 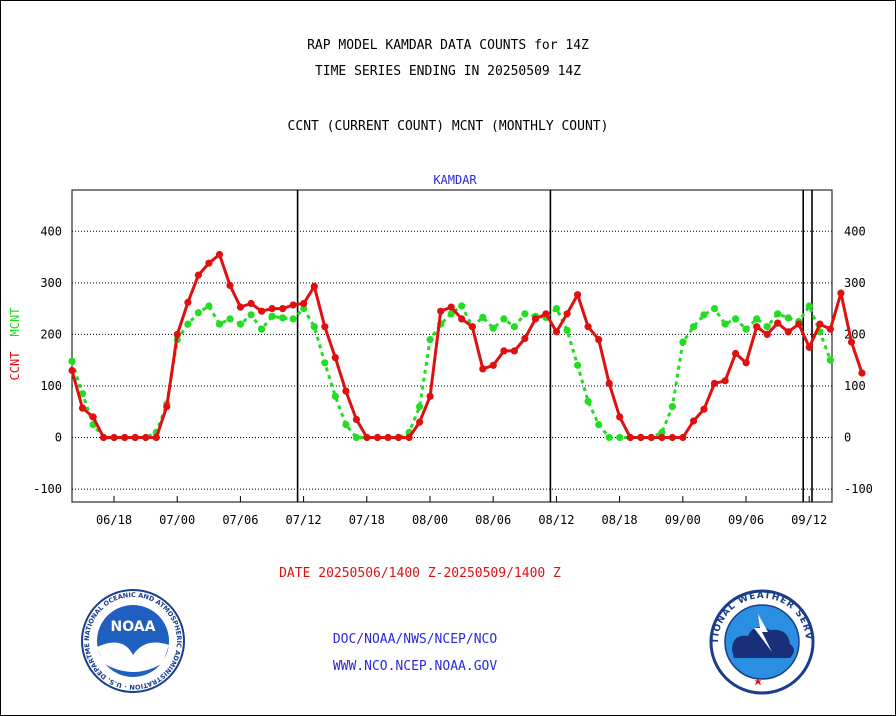 What do you see at coordinates (683, 520) in the screenshot?
I see `x-tick-label: 09/00` at bounding box center [683, 520].